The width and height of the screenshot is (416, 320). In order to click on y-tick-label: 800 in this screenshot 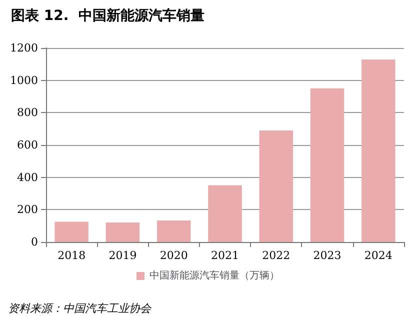, I will do `click(27, 113)`.